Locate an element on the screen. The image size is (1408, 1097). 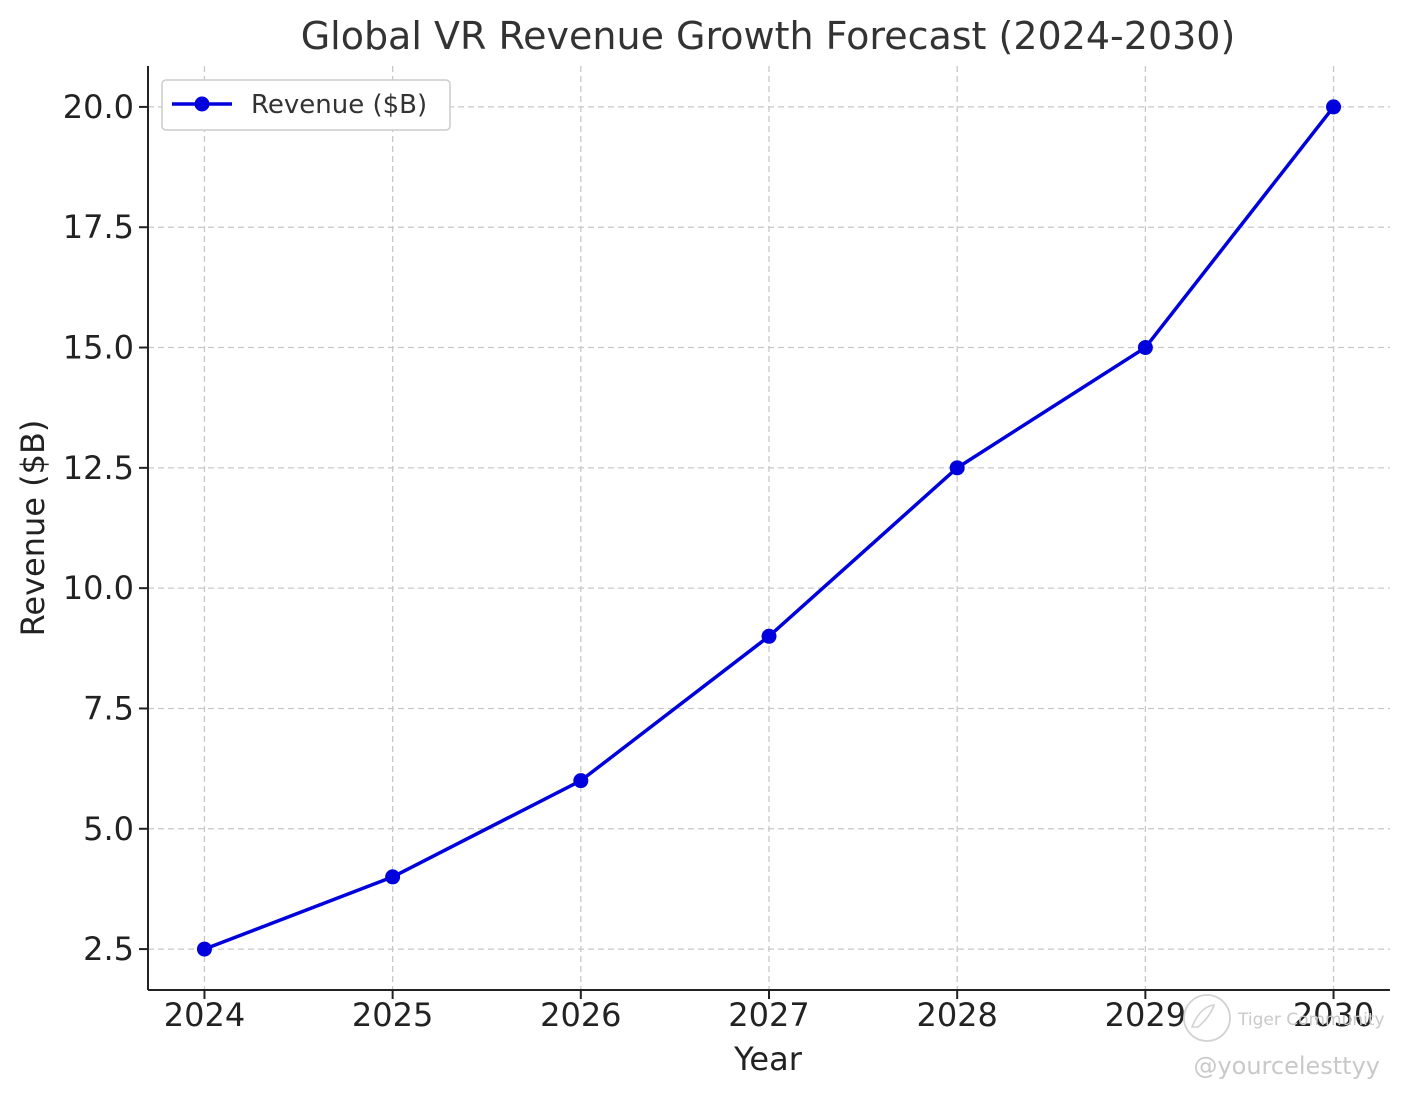
y-tick-label: 12.5 is located at coordinates (98, 468).